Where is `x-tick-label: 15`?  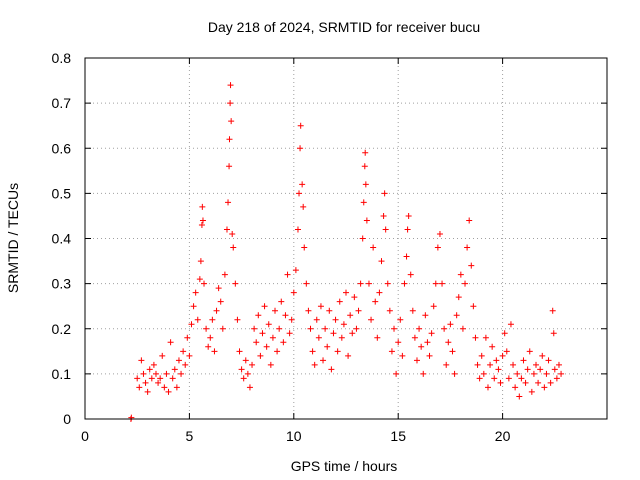 x-tick-label: 15 is located at coordinates (398, 436).